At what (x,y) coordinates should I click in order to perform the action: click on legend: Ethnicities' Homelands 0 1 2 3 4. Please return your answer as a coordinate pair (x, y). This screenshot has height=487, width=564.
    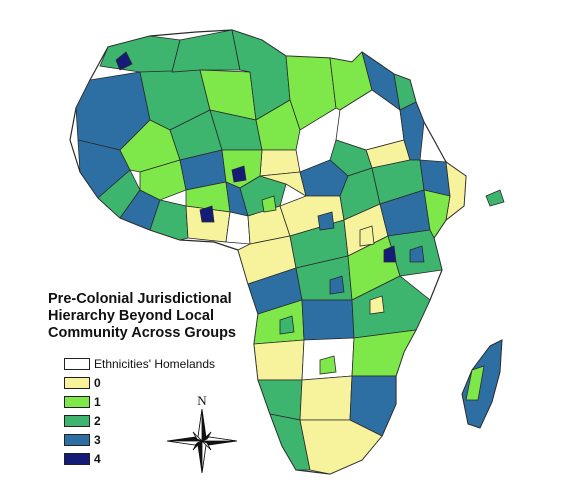
    Looking at the image, I should click on (139, 411).